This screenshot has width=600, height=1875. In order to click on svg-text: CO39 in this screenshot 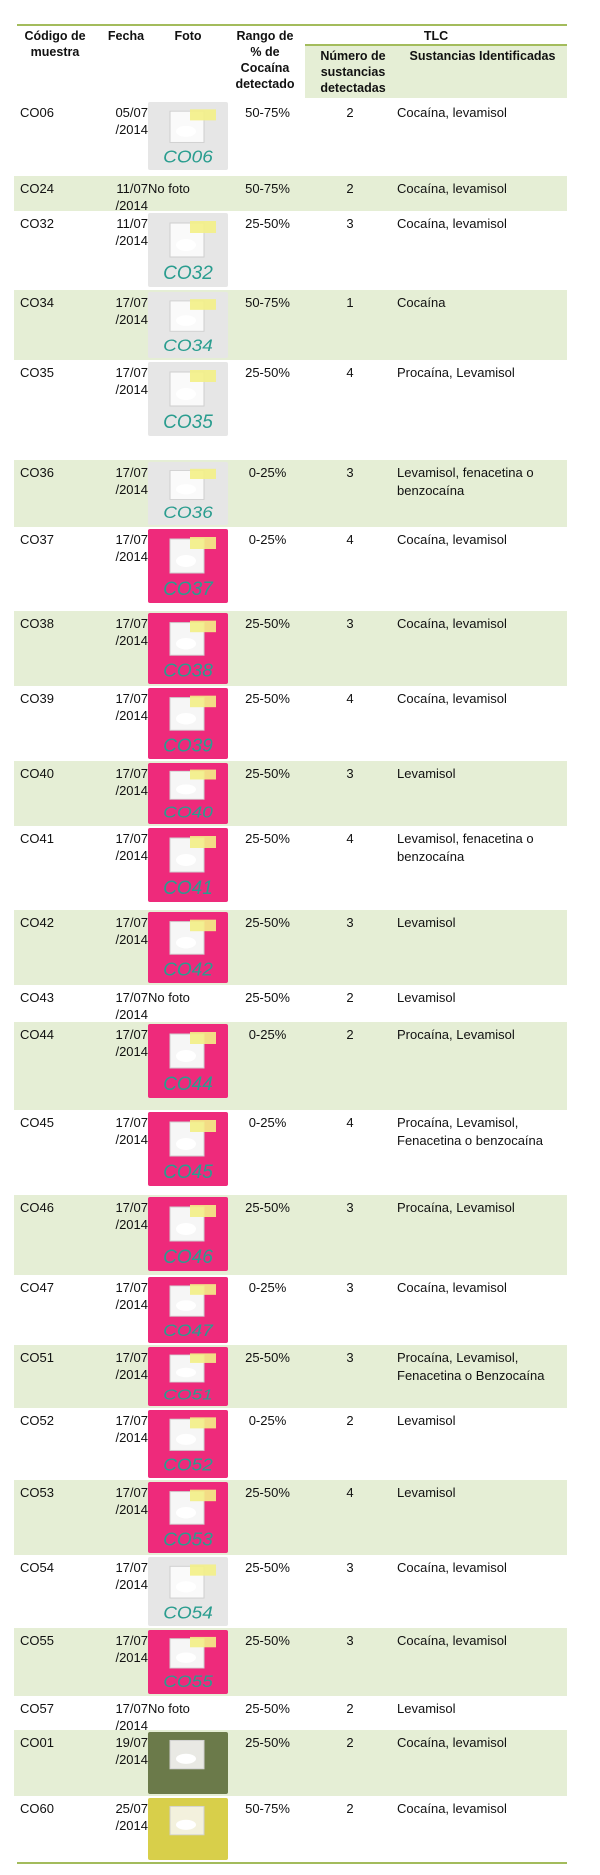, I will do `click(188, 745)`.